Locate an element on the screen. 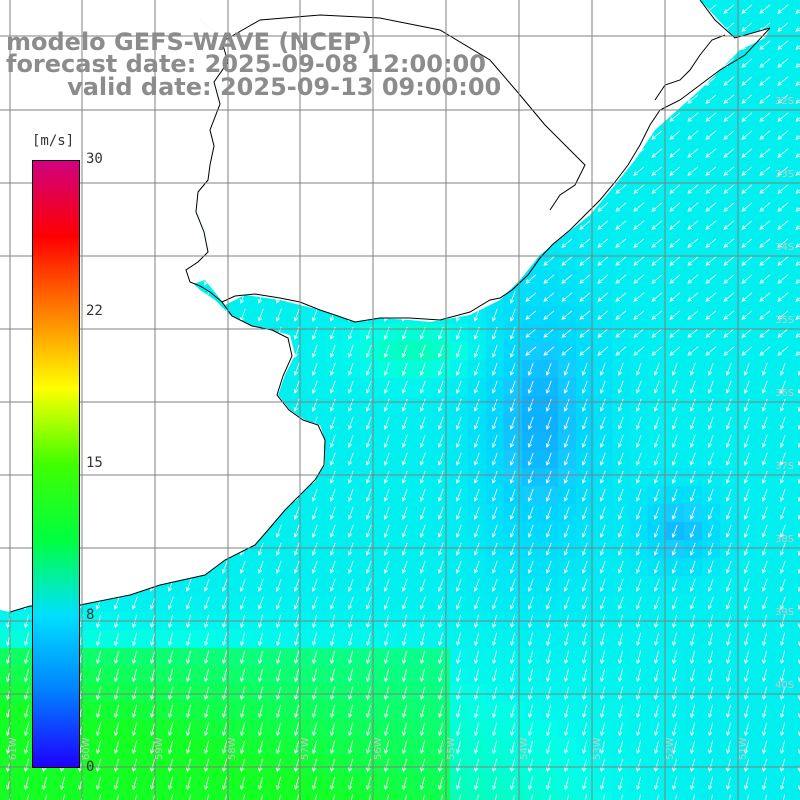 The width and height of the screenshot is (800, 800). lat-label: 40S is located at coordinates (784, 685).